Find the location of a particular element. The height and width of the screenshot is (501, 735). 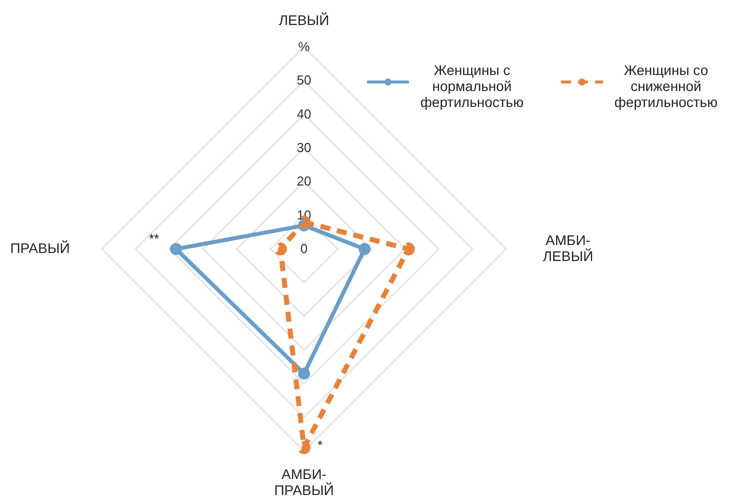

y-tick-label: 40 is located at coordinates (304, 114).